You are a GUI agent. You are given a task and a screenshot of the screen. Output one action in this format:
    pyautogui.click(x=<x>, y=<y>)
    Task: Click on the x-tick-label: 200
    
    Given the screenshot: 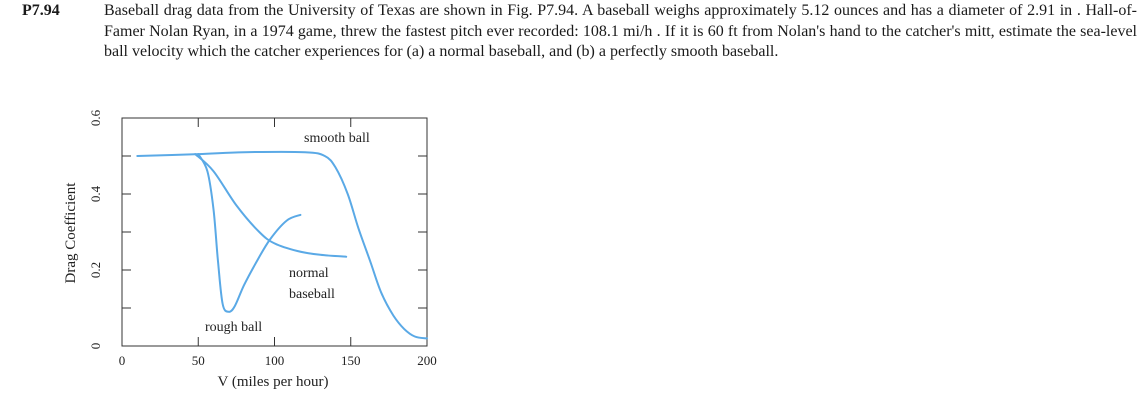 What is the action you would take?
    pyautogui.click(x=427, y=360)
    